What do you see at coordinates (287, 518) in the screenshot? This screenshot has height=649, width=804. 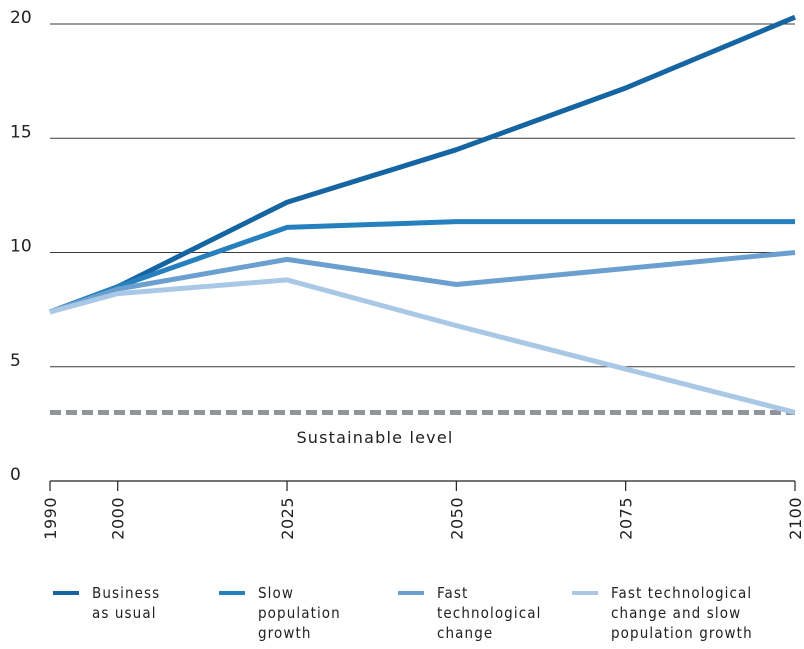 I see `x-tick-label-2025: 2025` at bounding box center [287, 518].